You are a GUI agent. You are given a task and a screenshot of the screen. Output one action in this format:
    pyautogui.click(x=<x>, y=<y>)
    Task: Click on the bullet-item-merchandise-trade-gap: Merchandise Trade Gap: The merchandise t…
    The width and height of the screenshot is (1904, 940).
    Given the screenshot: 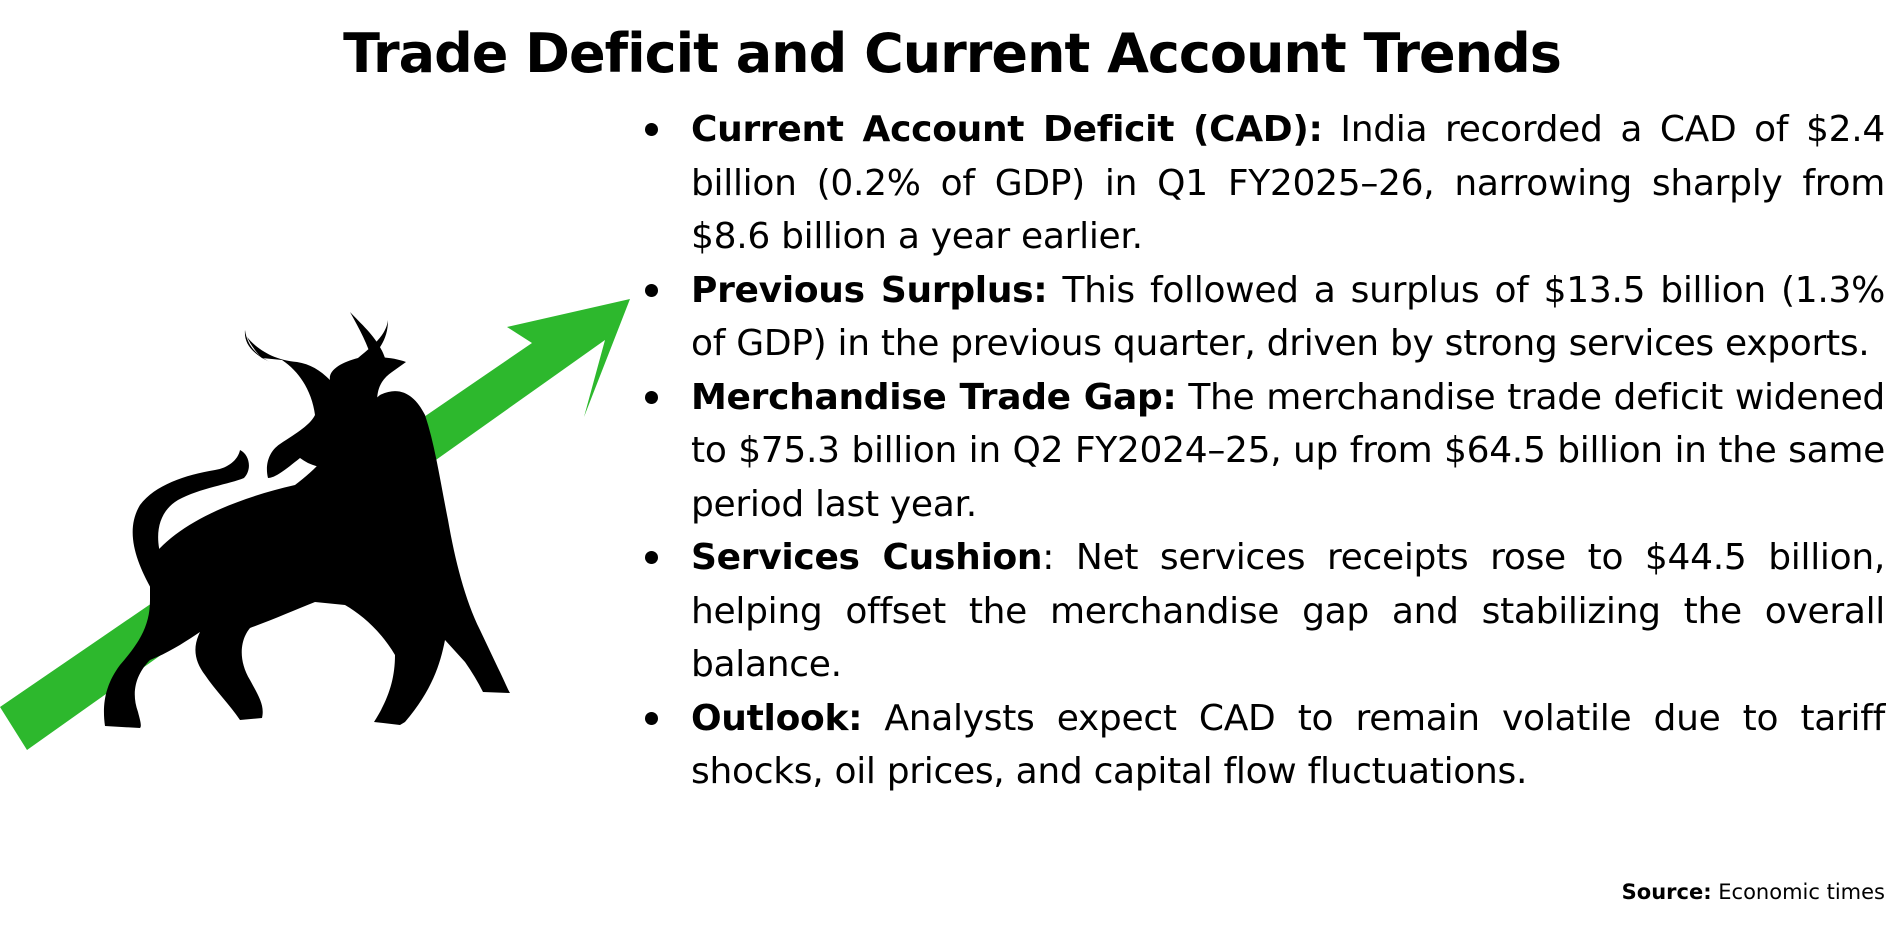 What is the action you would take?
    pyautogui.click(x=1265, y=451)
    